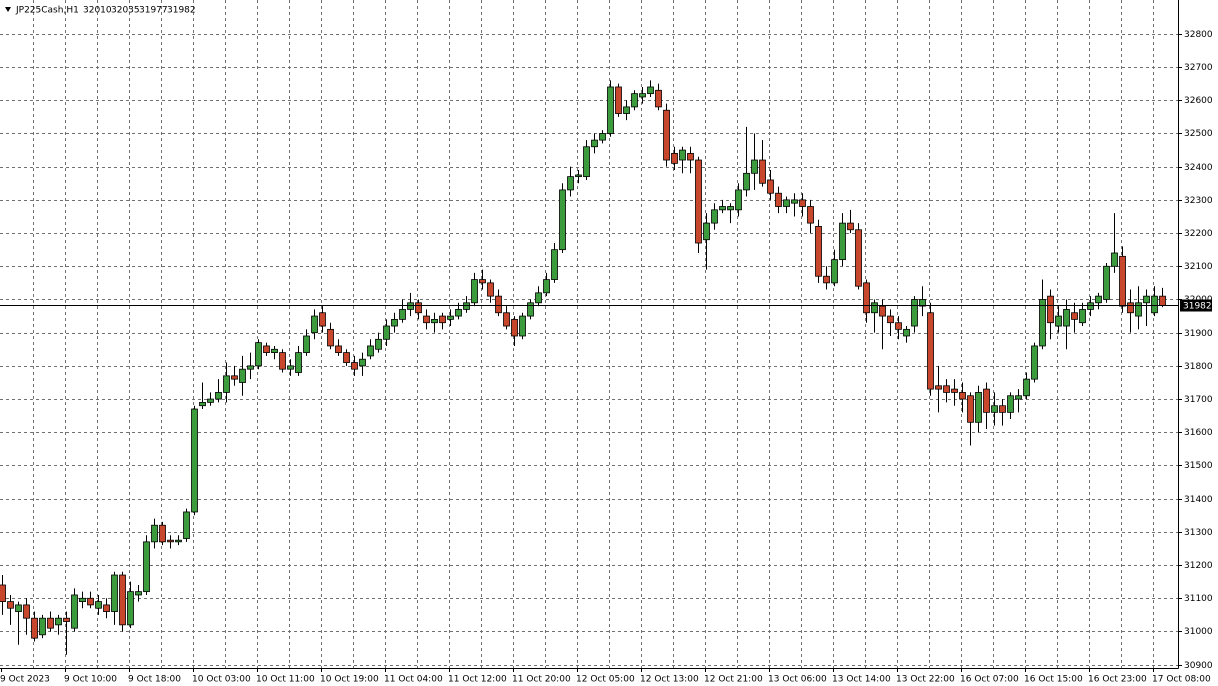  Describe the element at coordinates (1198, 400) in the screenshot. I see `y-tick-label: 31700` at that location.